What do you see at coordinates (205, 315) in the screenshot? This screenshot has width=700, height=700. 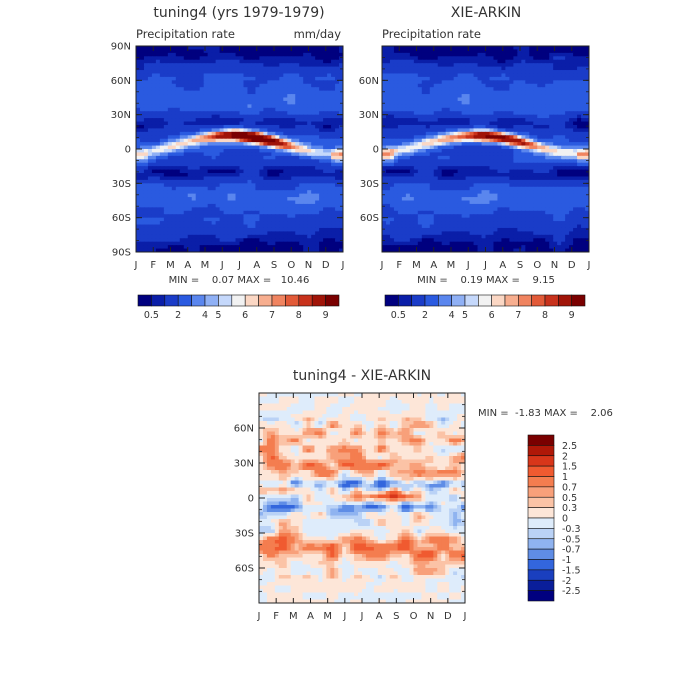 I see `colorbar-label: 4` at bounding box center [205, 315].